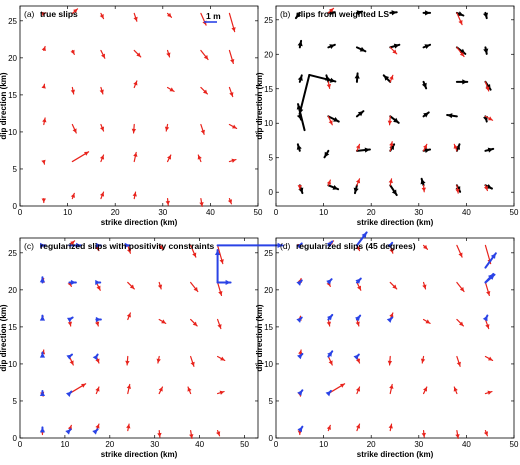  Describe the element at coordinates (268, 364) in the screenshot. I see `y-tick-label: 10` at that location.